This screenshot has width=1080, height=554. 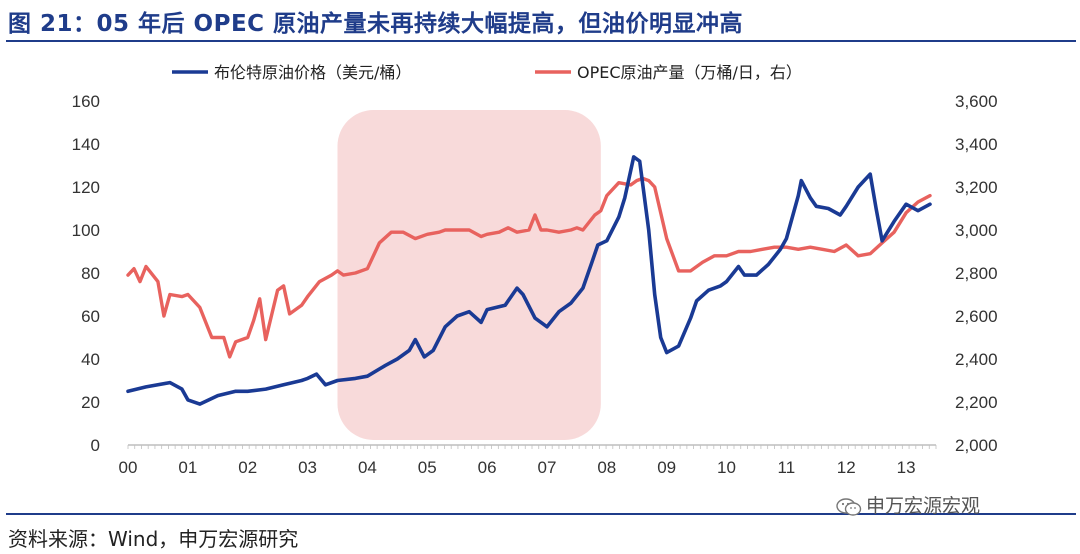 I want to click on x-tick-label: 12, so click(x=846, y=467).